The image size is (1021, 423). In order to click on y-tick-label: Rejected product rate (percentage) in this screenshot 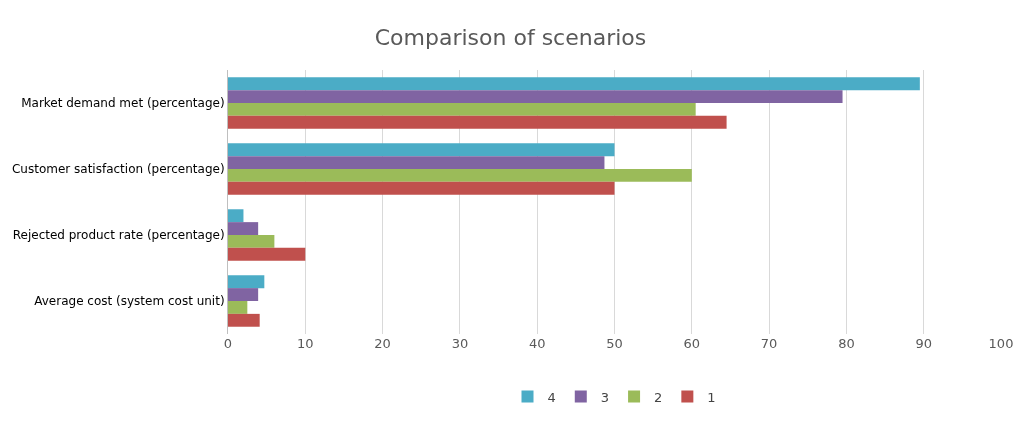, I will do `click(118, 235)`.